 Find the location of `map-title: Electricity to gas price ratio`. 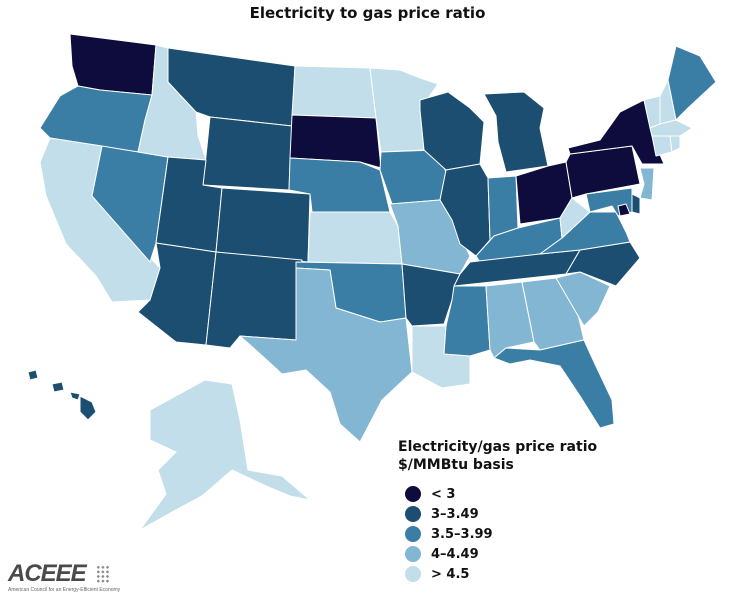

map-title: Electricity to gas price ratio is located at coordinates (367, 13).